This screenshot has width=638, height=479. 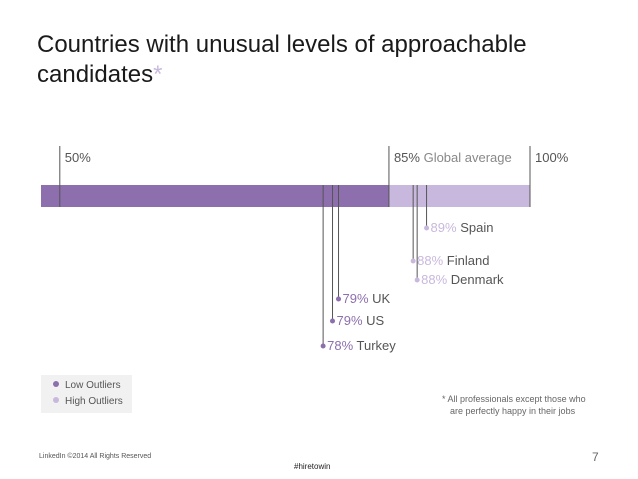 What do you see at coordinates (462, 227) in the screenshot?
I see `outlier-label-spain: 89% Spain` at bounding box center [462, 227].